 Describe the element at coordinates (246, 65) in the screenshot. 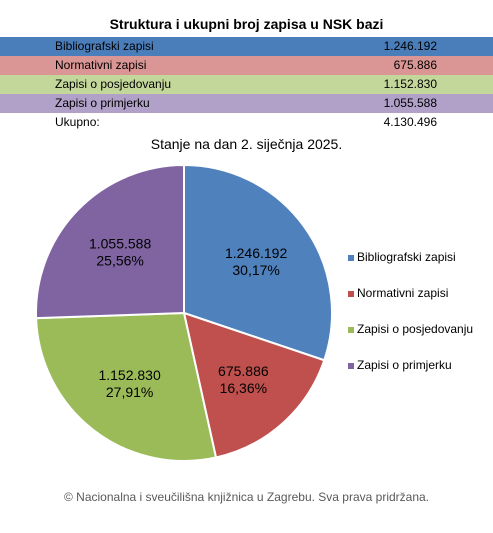

I see `table-row: Normativni zapisi 675.886` at that location.